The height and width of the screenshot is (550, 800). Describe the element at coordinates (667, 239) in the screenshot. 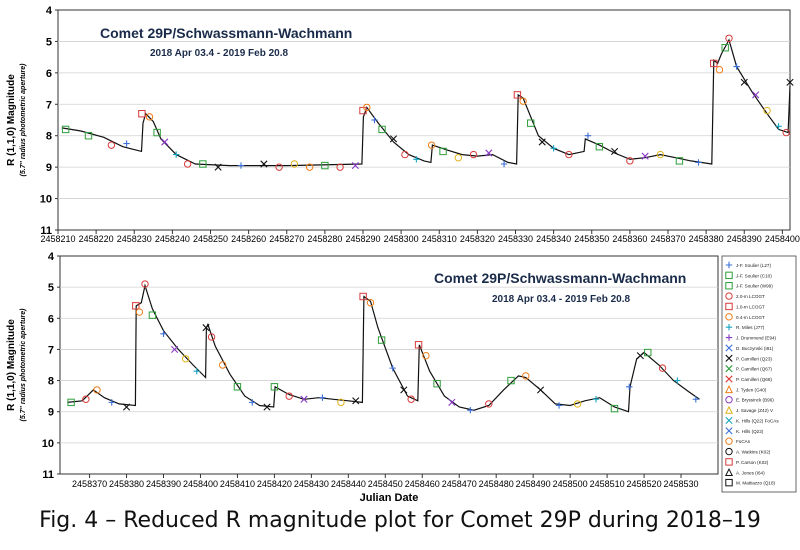

I see `x-tick-label: 2458370` at that location.